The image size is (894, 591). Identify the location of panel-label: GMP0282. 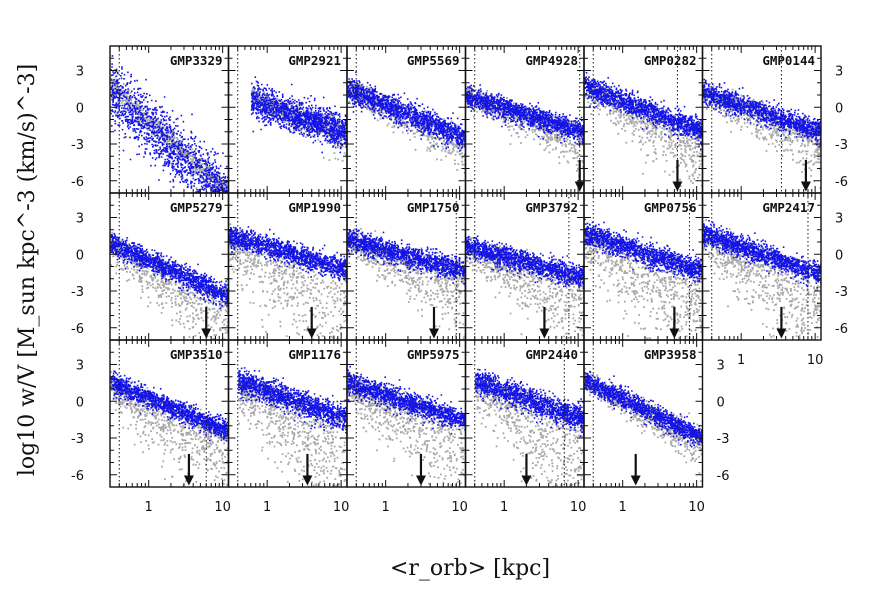
(670, 60).